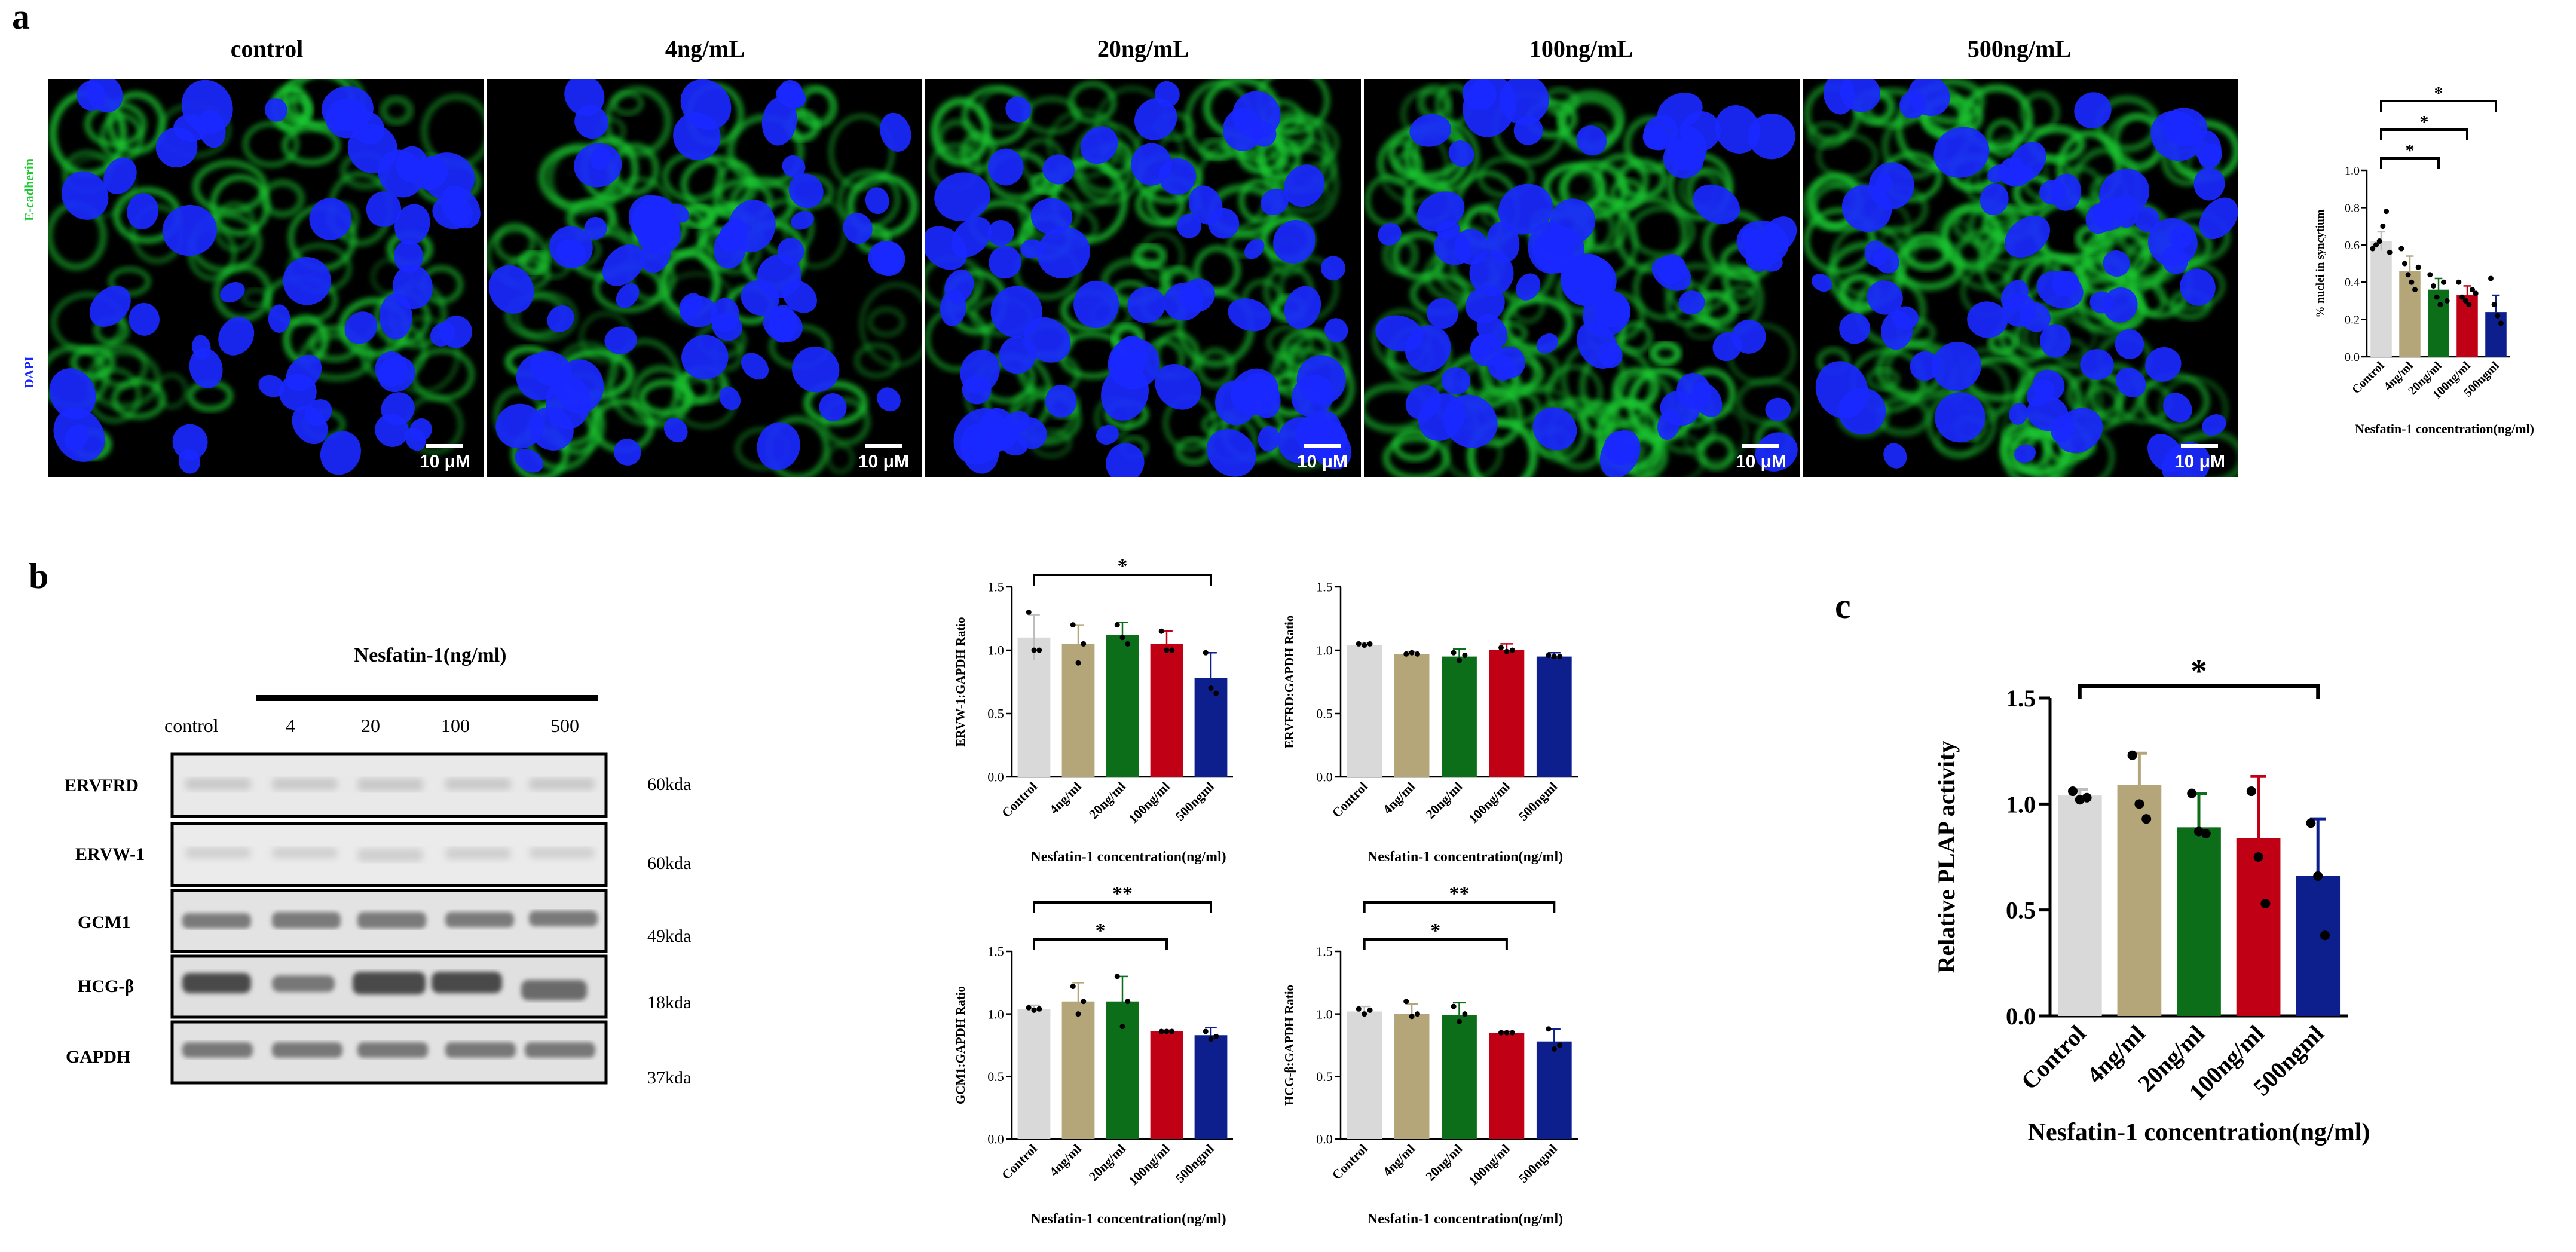 This screenshot has height=1252, width=2576. Describe the element at coordinates (102, 785) in the screenshot. I see `blot-row-label-ervfrd: ERVFRD` at that location.